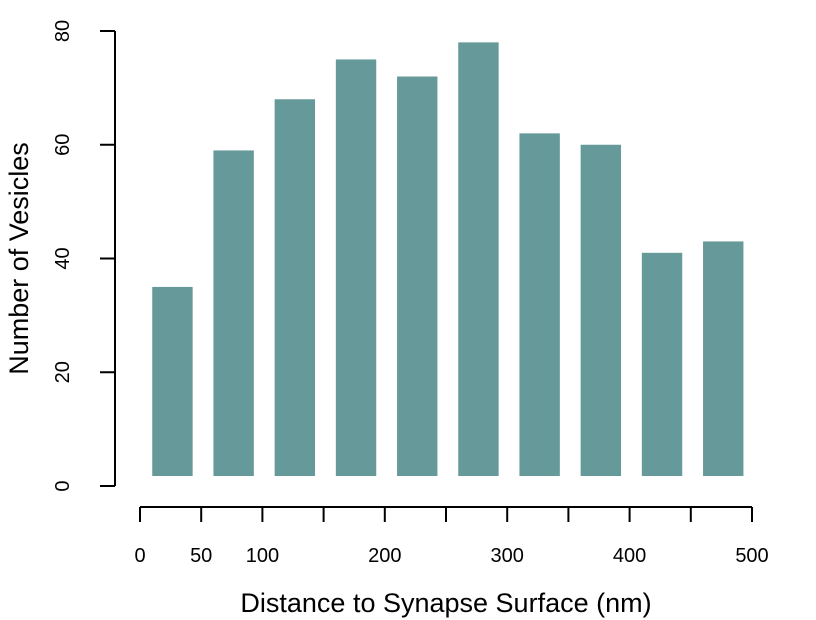 This screenshot has width=816, height=620. I want to click on x-tick-label: 500, so click(751, 556).